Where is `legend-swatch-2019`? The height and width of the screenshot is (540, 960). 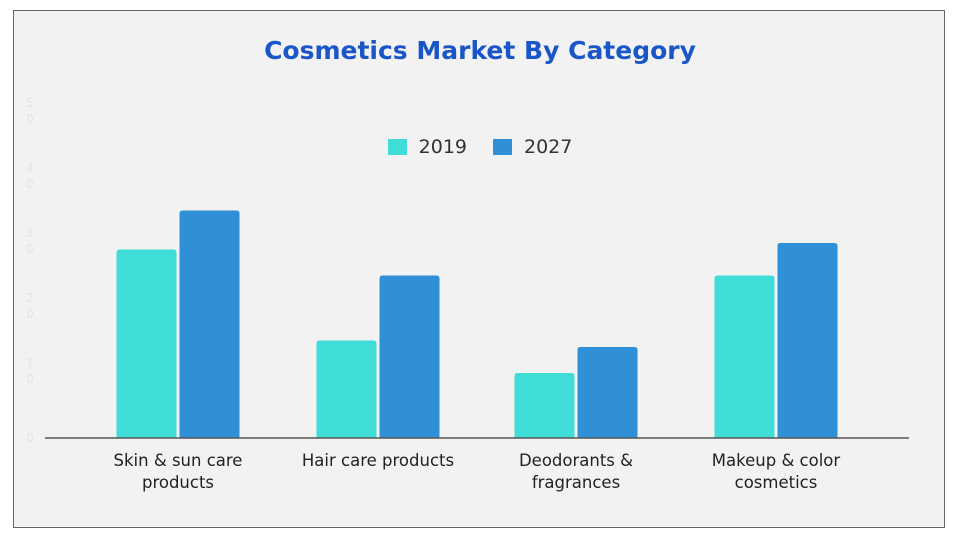 legend-swatch-2019 is located at coordinates (397, 147).